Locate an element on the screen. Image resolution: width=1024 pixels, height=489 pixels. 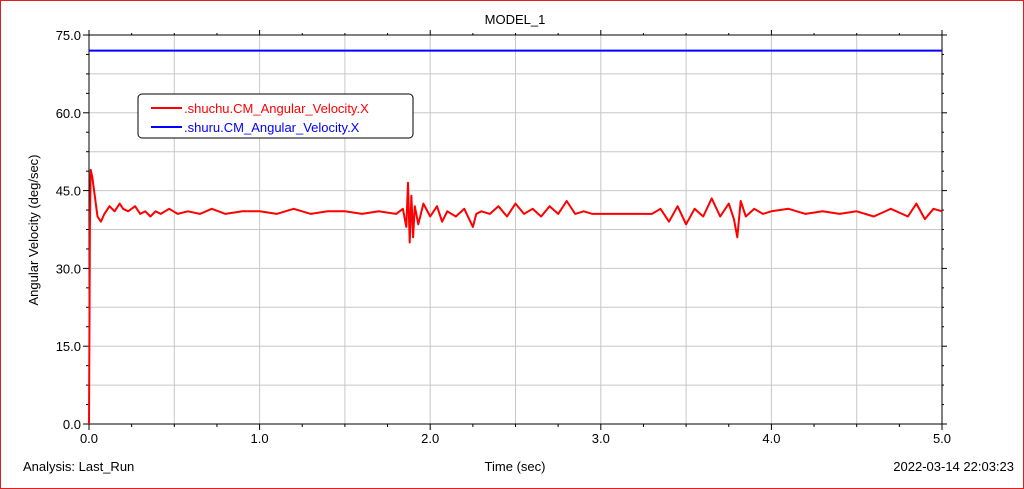
timestamp: 2022-03-14 22:03:23 is located at coordinates (953, 466).